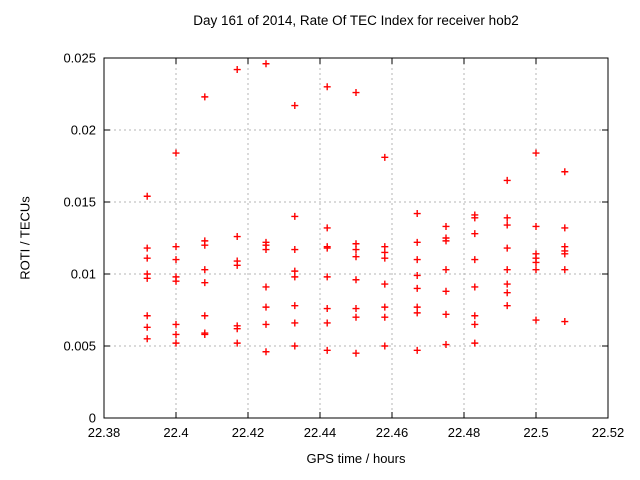 This screenshot has width=640, height=480. Describe the element at coordinates (248, 432) in the screenshot. I see `x-tick-label: 22.42` at that location.